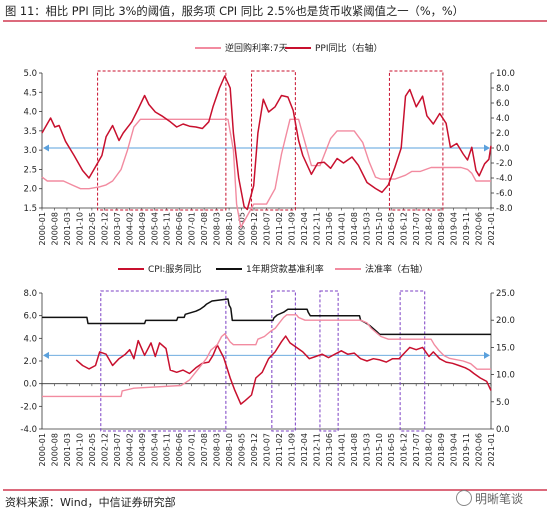  I want to click on top-x-tick-label: 2014-01, so click(341, 228).